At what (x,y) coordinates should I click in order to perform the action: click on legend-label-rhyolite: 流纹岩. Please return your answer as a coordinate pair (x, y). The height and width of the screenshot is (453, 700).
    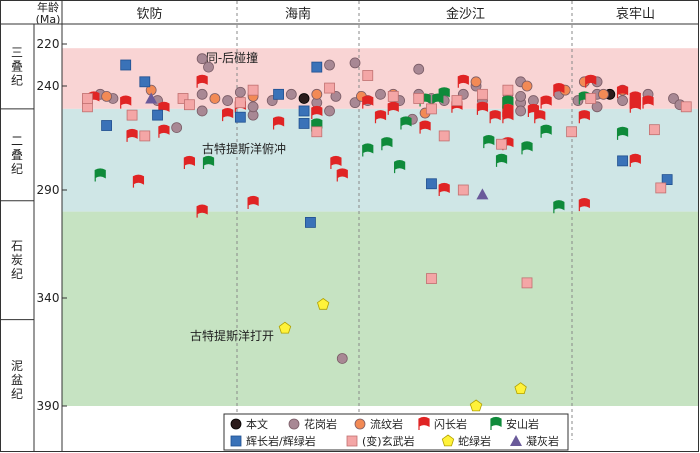
    Looking at the image, I should click on (386, 424).